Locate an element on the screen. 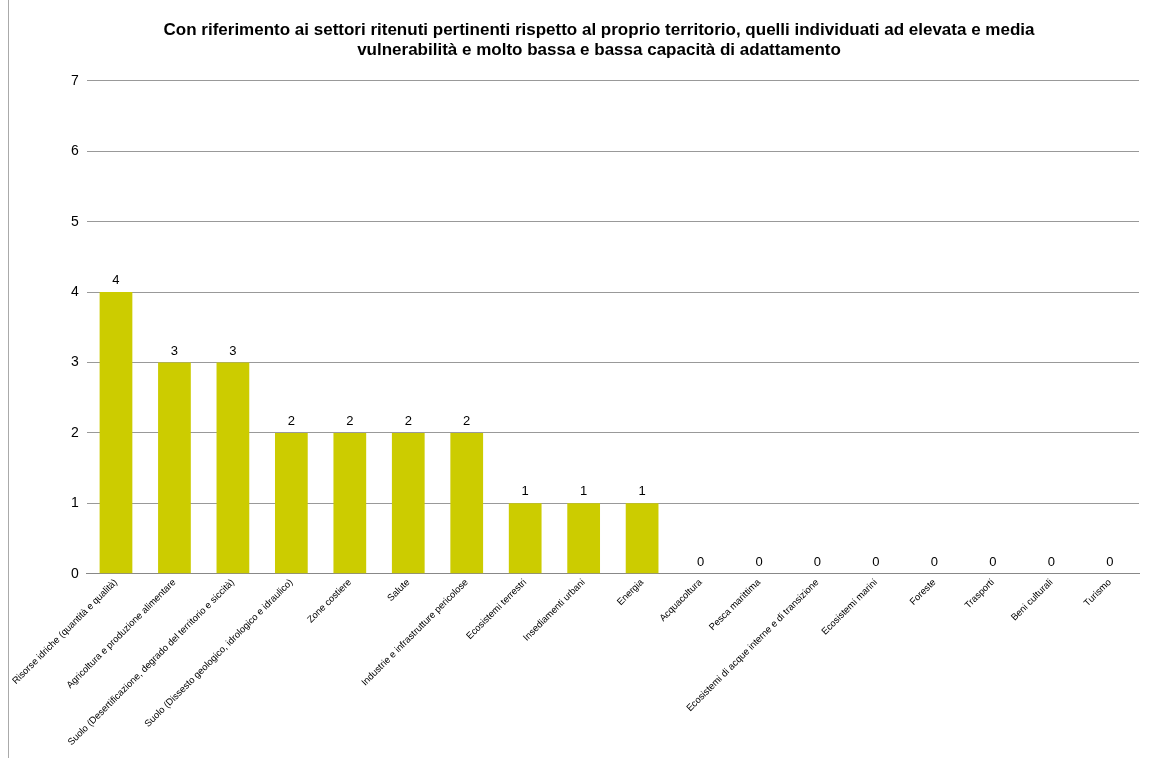  y-tick-label: 4 is located at coordinates (74, 290).